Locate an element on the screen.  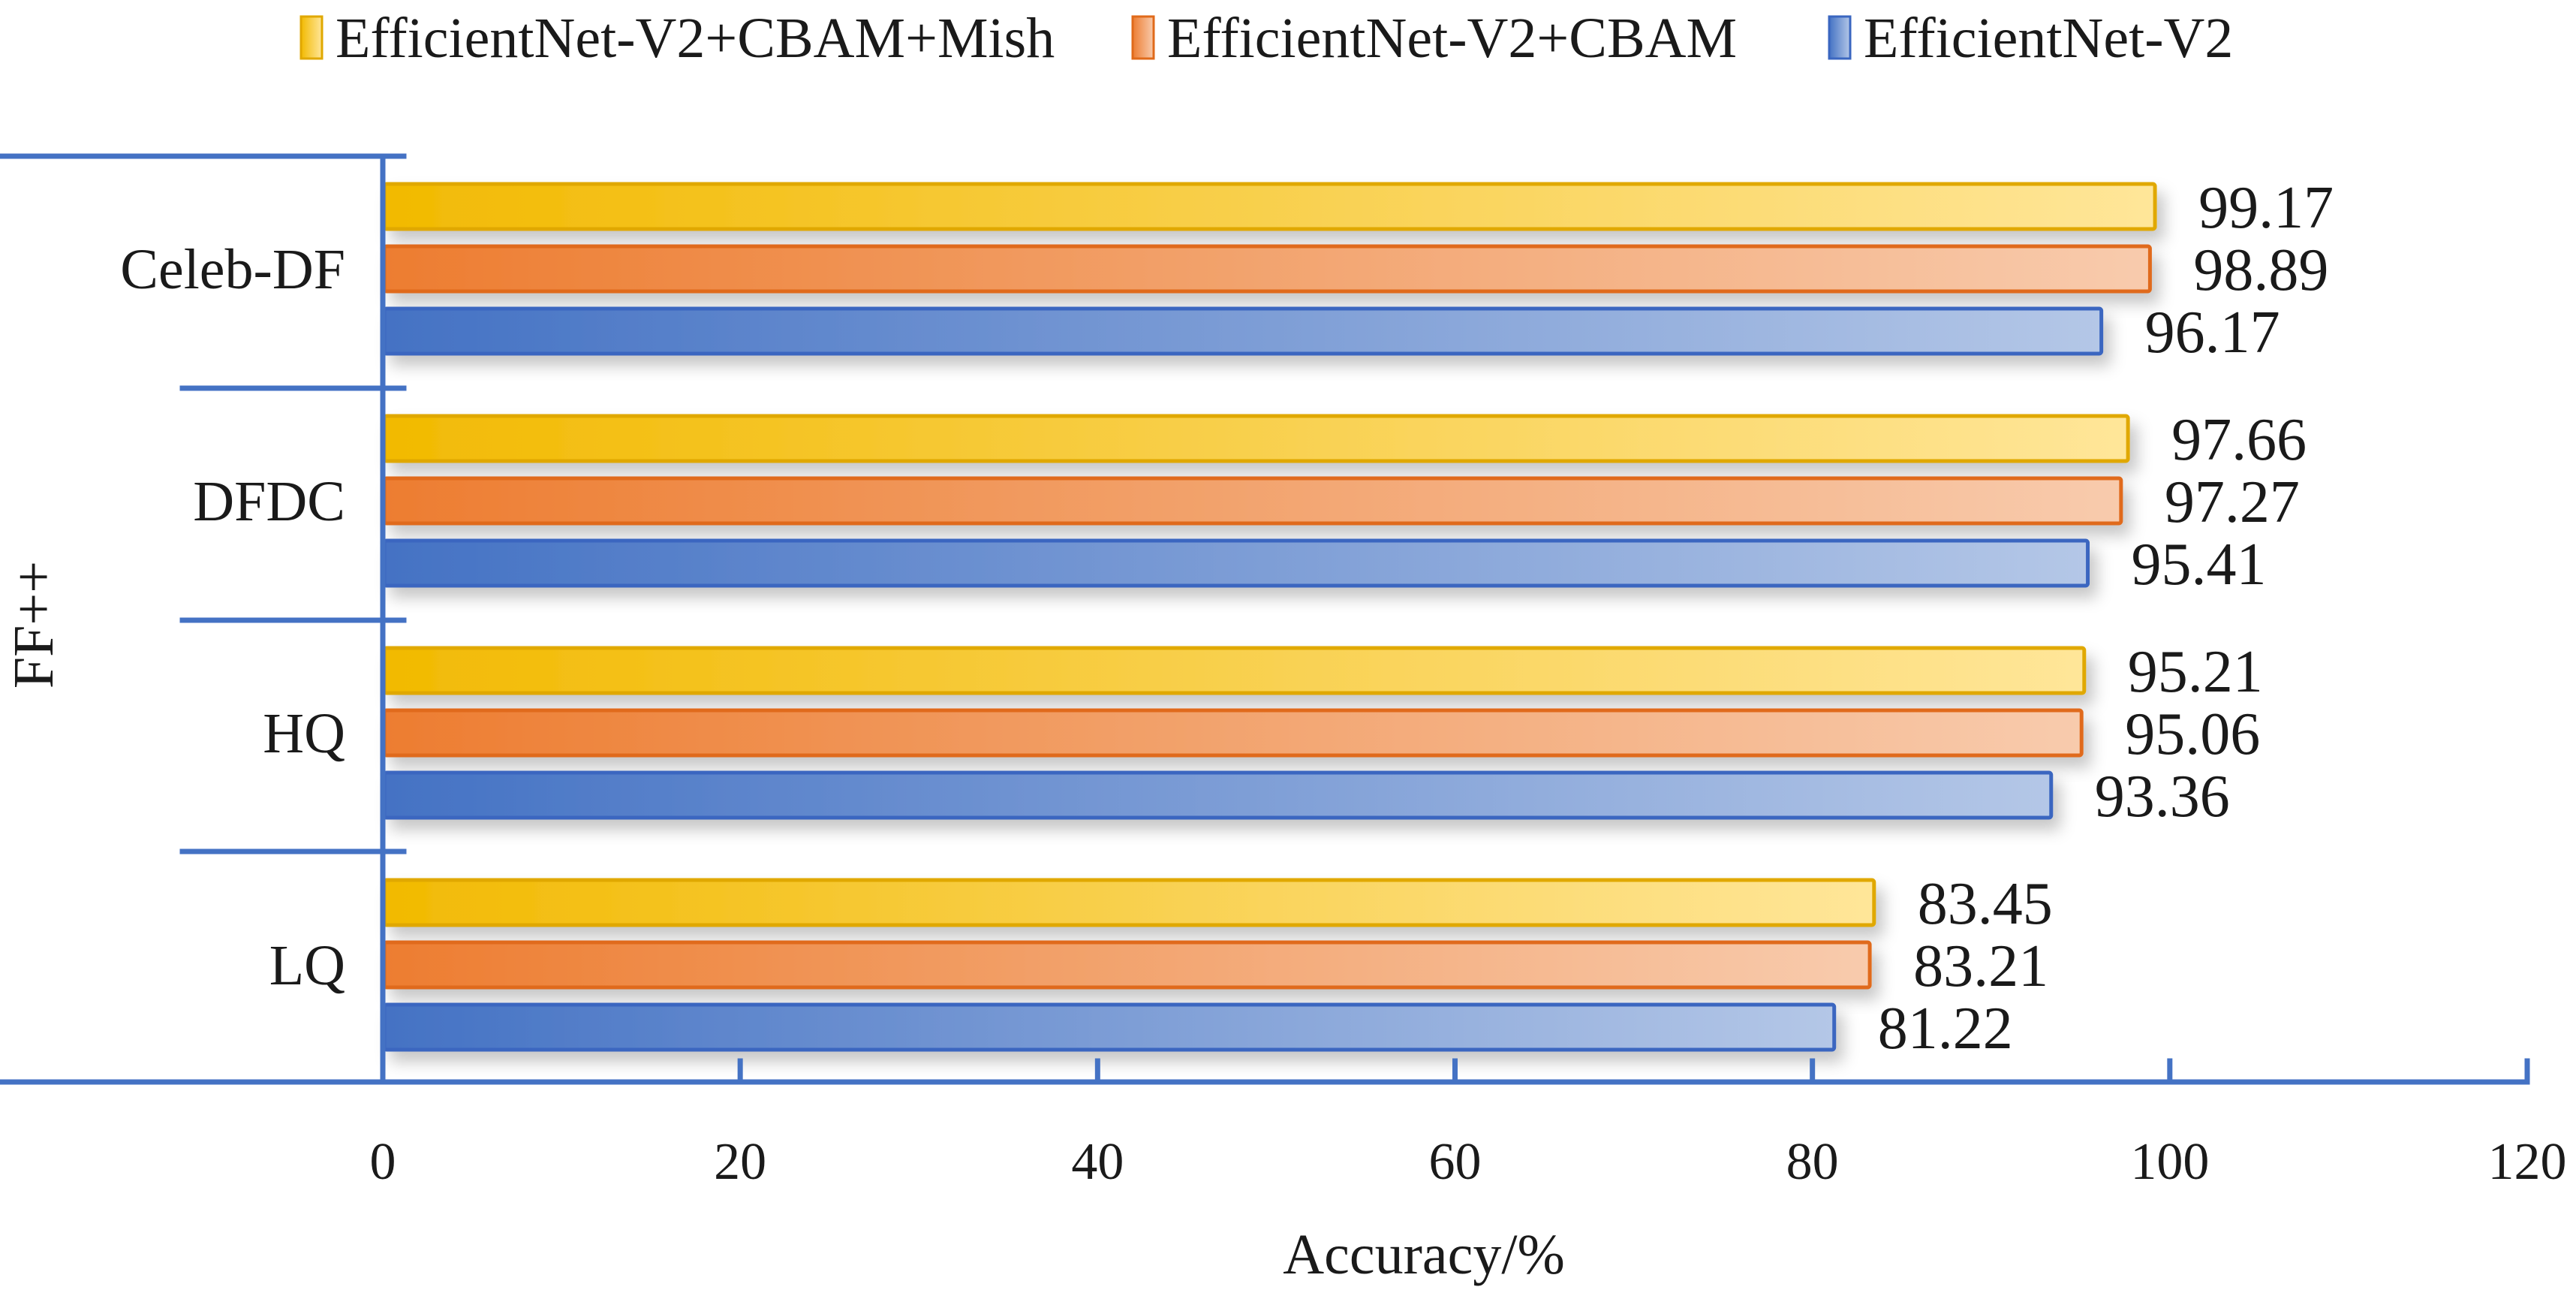
legend-item: EfficientNet-V2+CBAM+Mish is located at coordinates (677, 38).